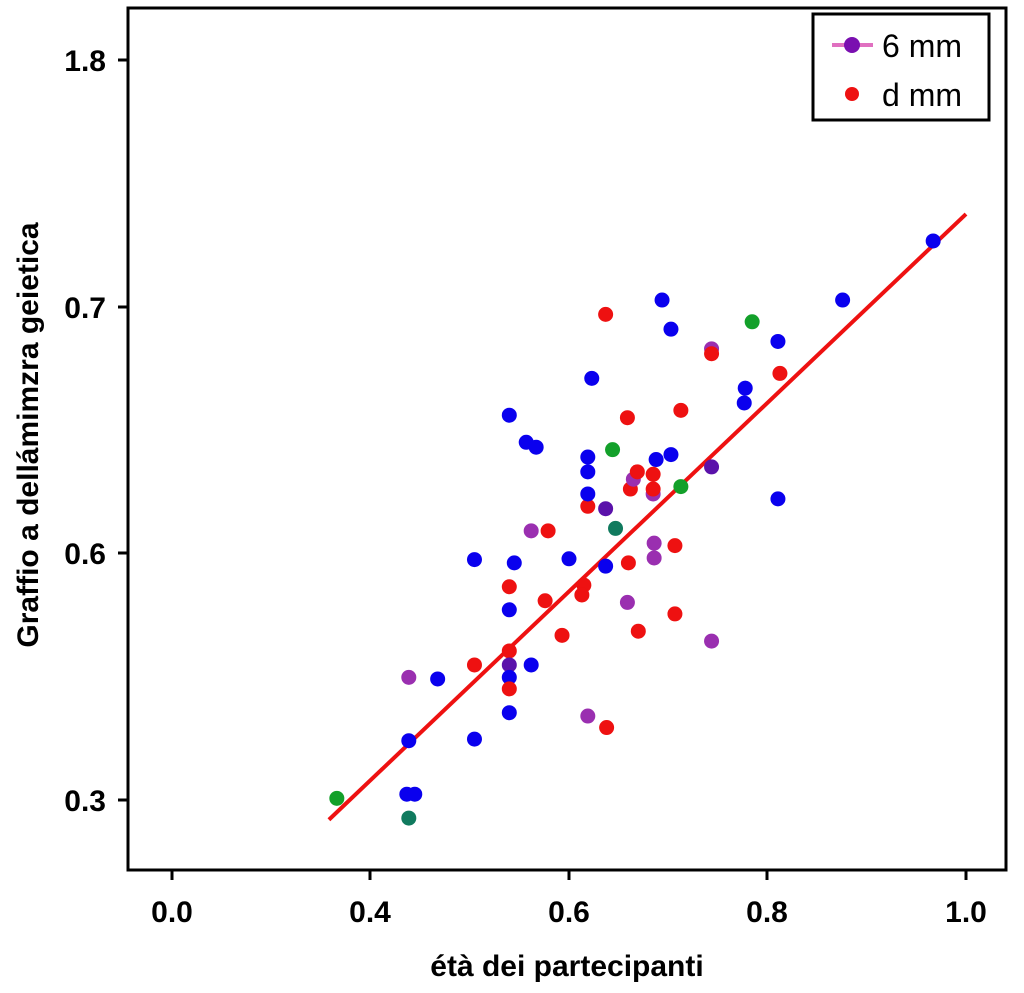 This screenshot has width=1024, height=993. I want to click on legend-box, so click(901, 67).